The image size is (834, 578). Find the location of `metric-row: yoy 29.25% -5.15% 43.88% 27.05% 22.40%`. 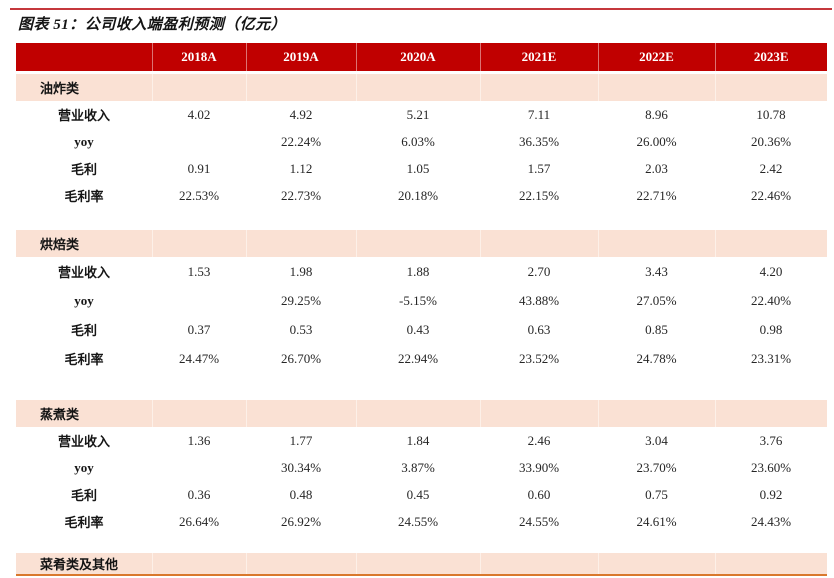

metric-row: yoy 29.25% -5.15% 43.88% 27.05% 22.40% is located at coordinates (421, 300).